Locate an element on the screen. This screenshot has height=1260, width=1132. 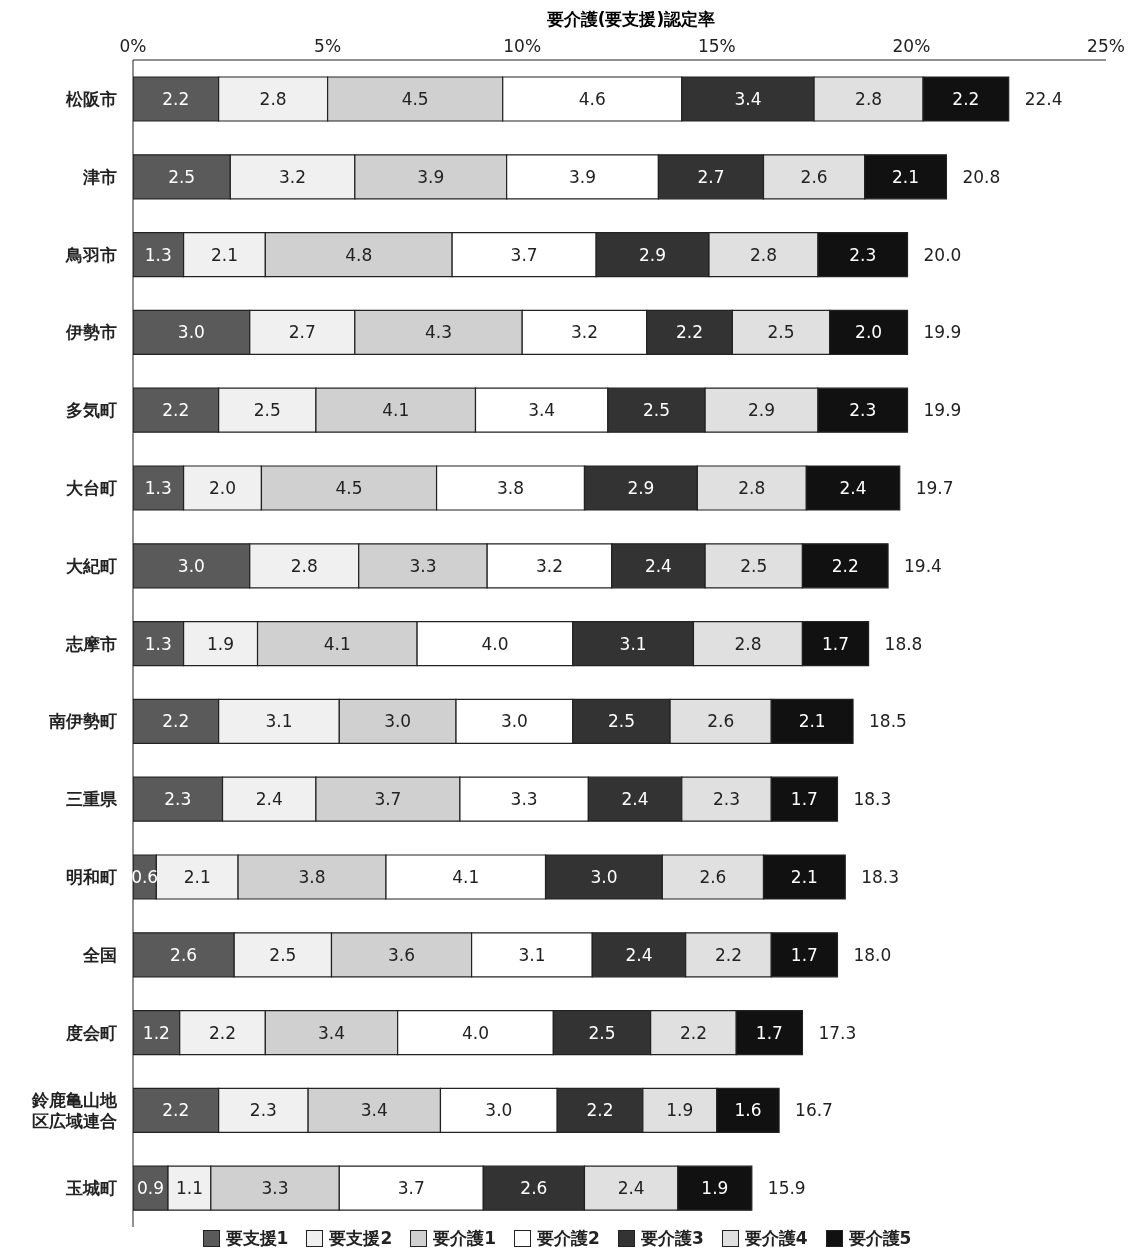
y-tick-label: 津市 is located at coordinates (99, 176).